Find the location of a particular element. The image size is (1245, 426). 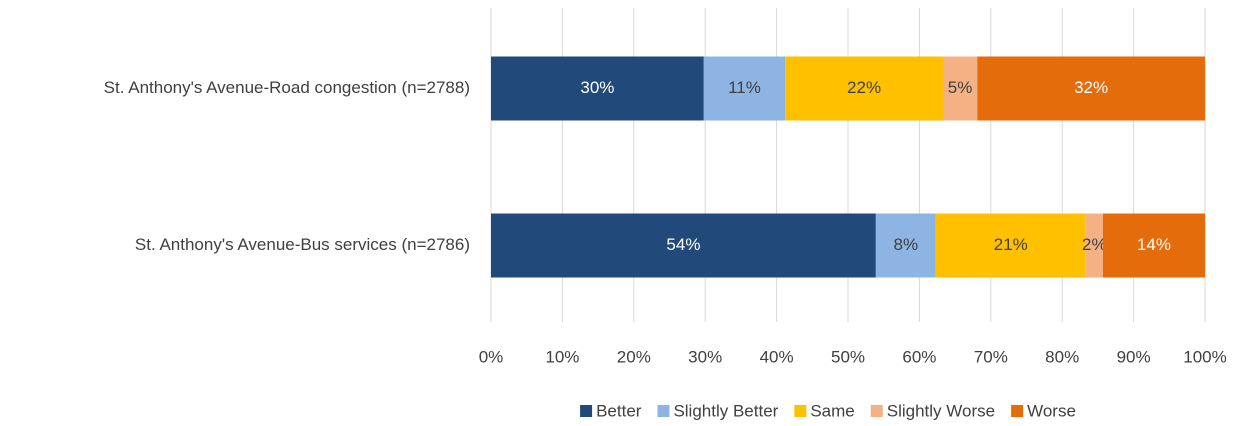

x-tick-label: 10% is located at coordinates (562, 356).